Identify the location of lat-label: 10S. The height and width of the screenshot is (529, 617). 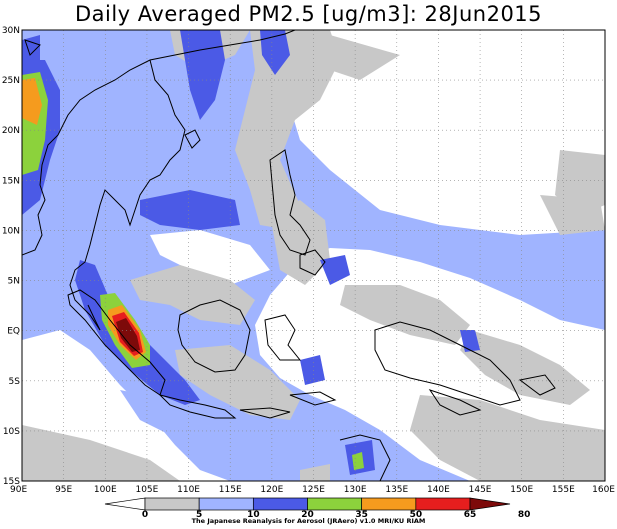
(11, 432).